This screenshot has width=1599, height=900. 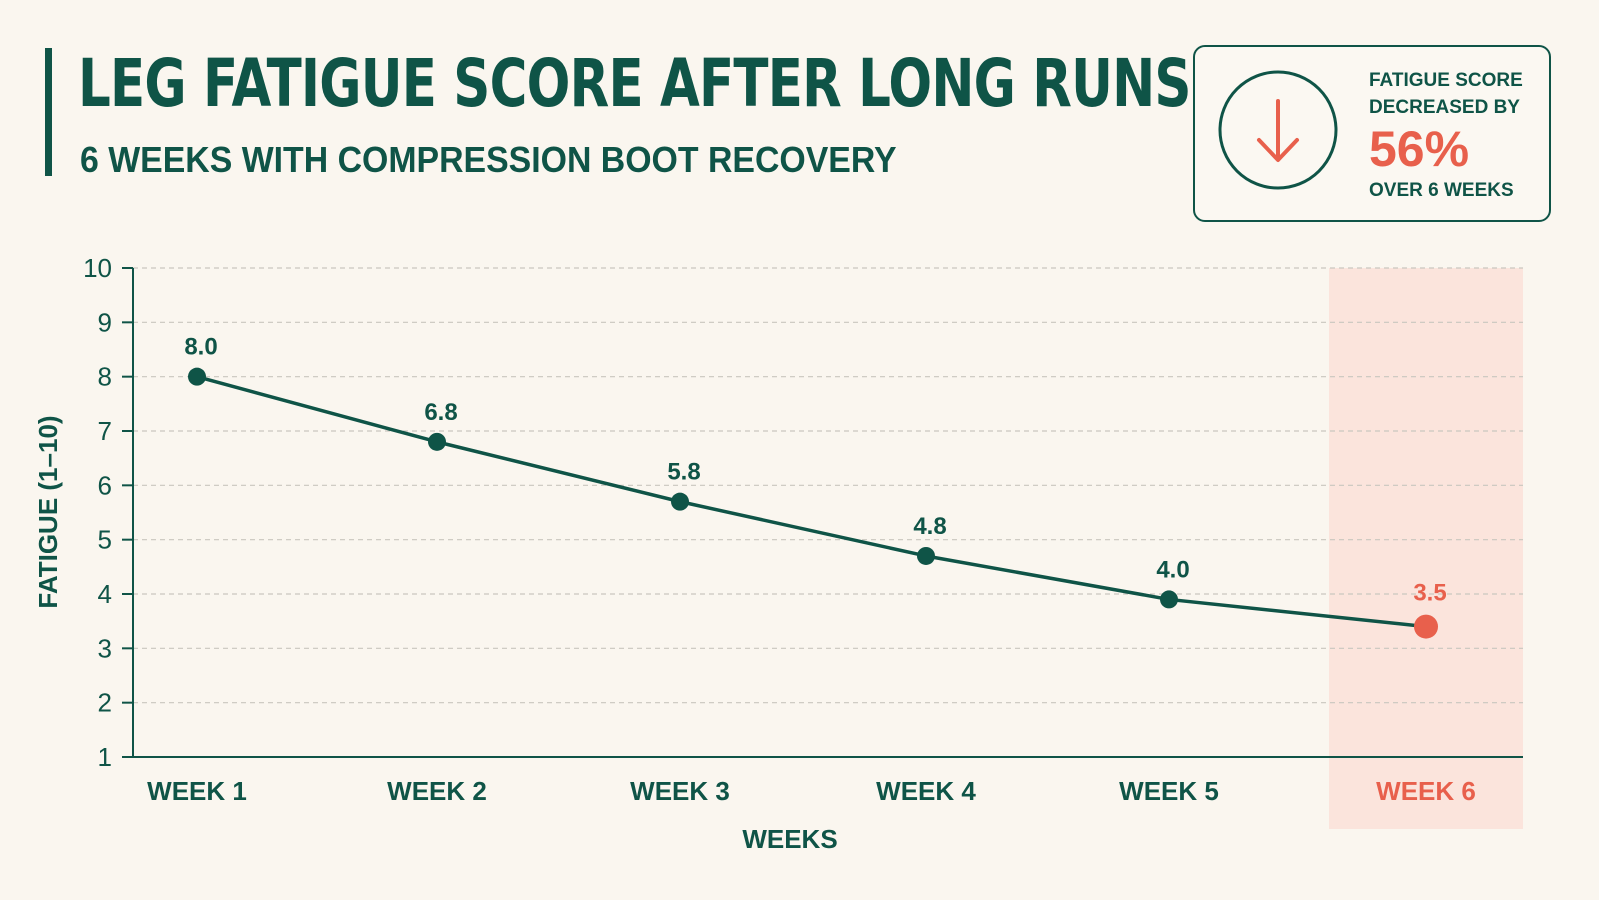 What do you see at coordinates (105, 703) in the screenshot?
I see `y-tick-label: 2` at bounding box center [105, 703].